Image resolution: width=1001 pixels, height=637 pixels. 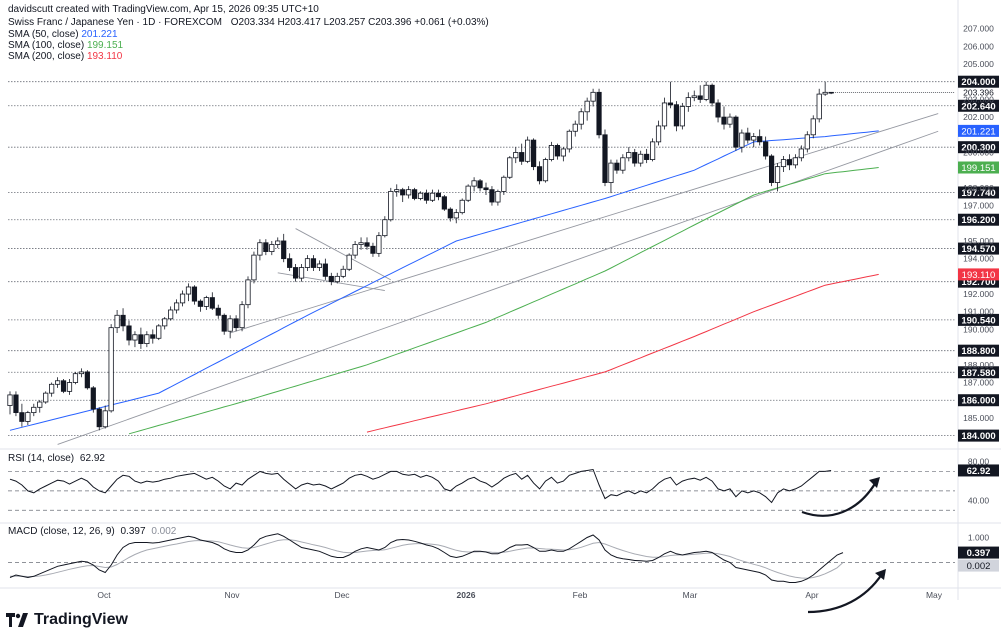 I want to click on level-label: 186.000, so click(x=978, y=401).